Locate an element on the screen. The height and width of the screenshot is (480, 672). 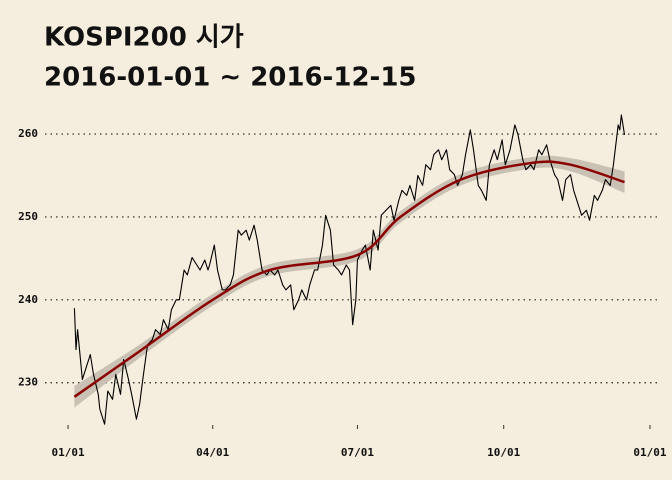
x-tick-label: 04/01 is located at coordinates (212, 452).